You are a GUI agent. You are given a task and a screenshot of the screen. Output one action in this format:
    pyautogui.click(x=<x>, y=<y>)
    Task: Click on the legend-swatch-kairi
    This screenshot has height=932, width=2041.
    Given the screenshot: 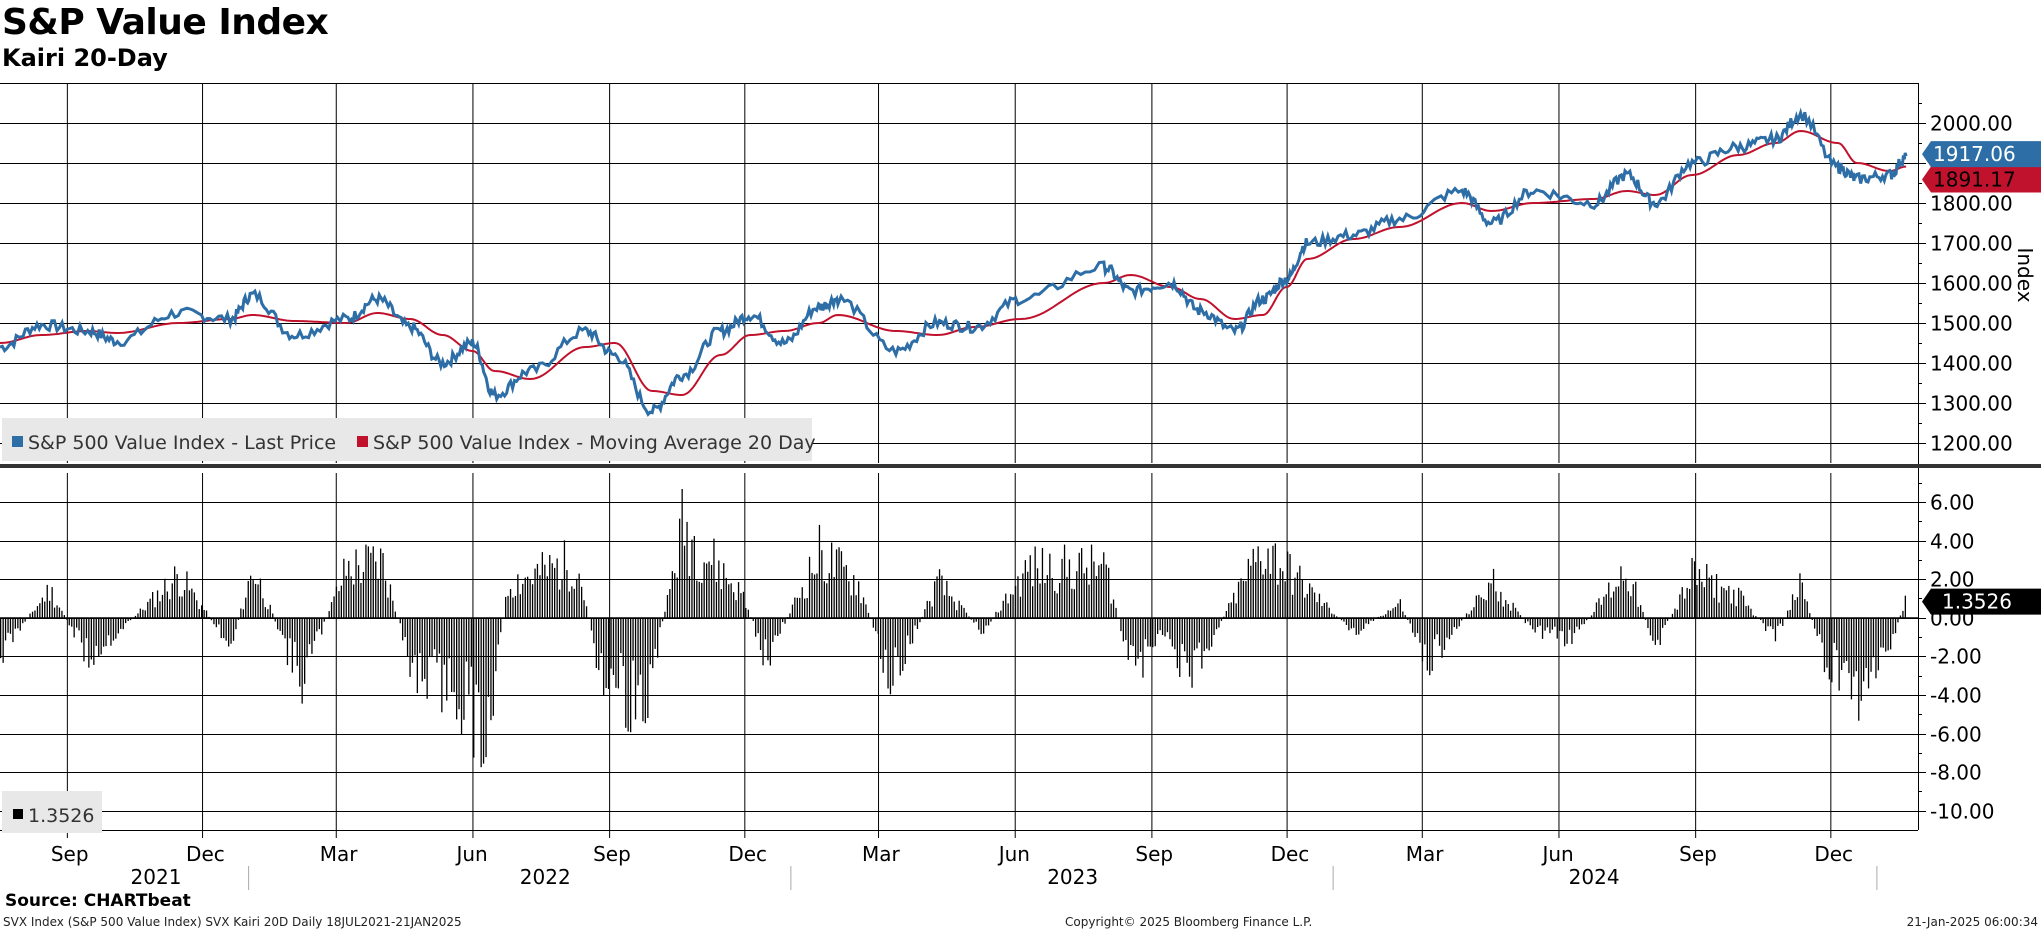 What is the action you would take?
    pyautogui.click(x=18, y=814)
    